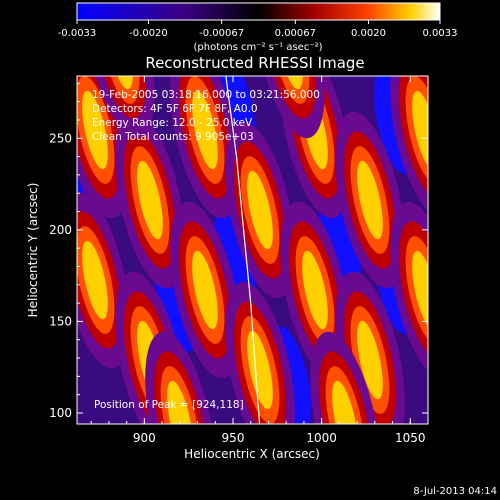 The width and height of the screenshot is (500, 500). What do you see at coordinates (410, 438) in the screenshot?
I see `x-tick-label: 1050` at bounding box center [410, 438].